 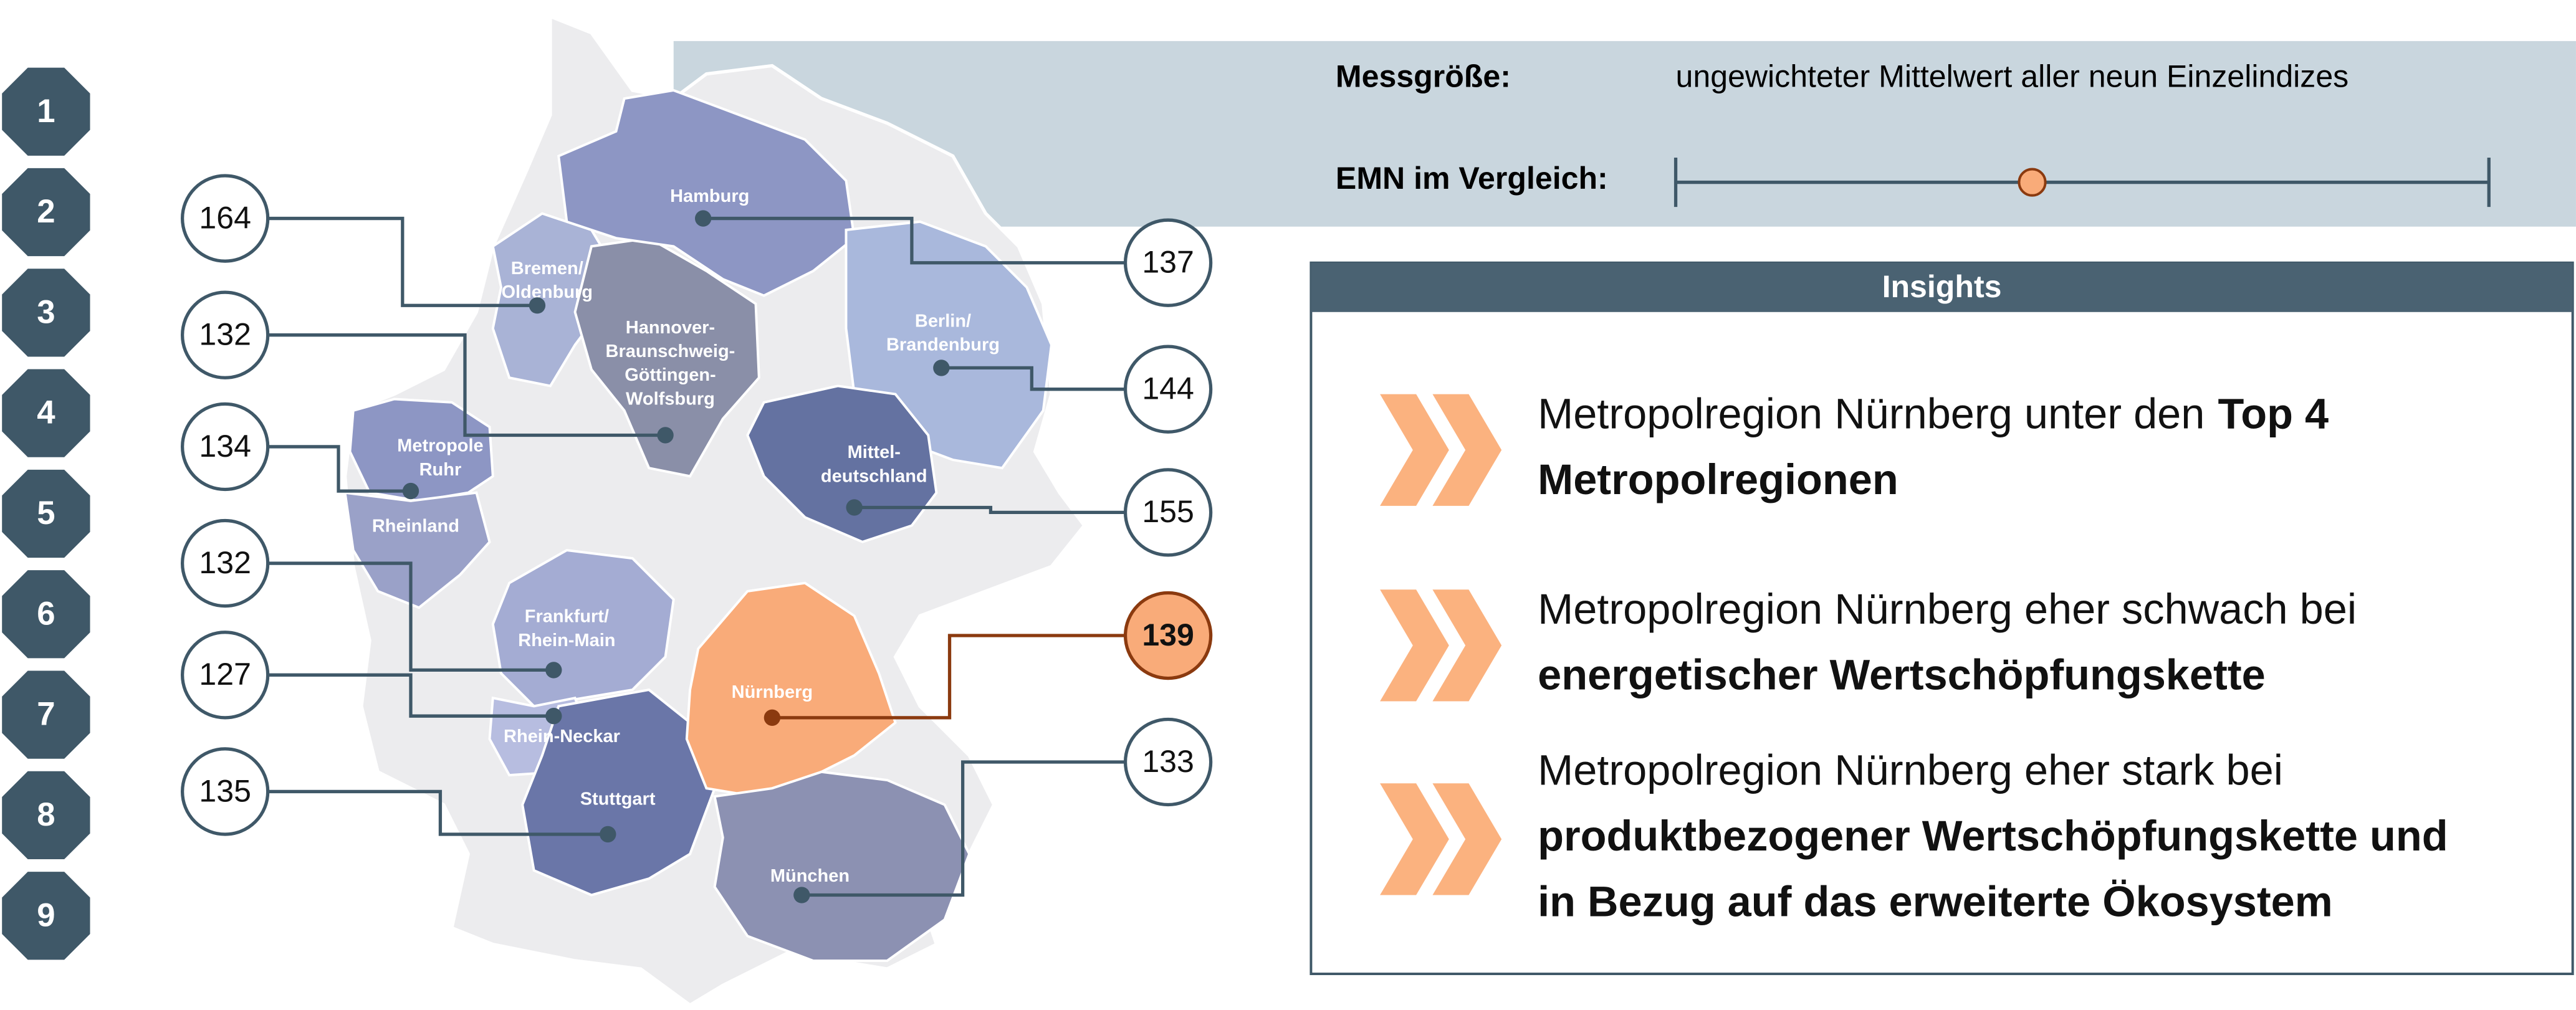 What do you see at coordinates (1902, 675) in the screenshot?
I see `insight-text: energetischer Wertschöpfungskette` at bounding box center [1902, 675].